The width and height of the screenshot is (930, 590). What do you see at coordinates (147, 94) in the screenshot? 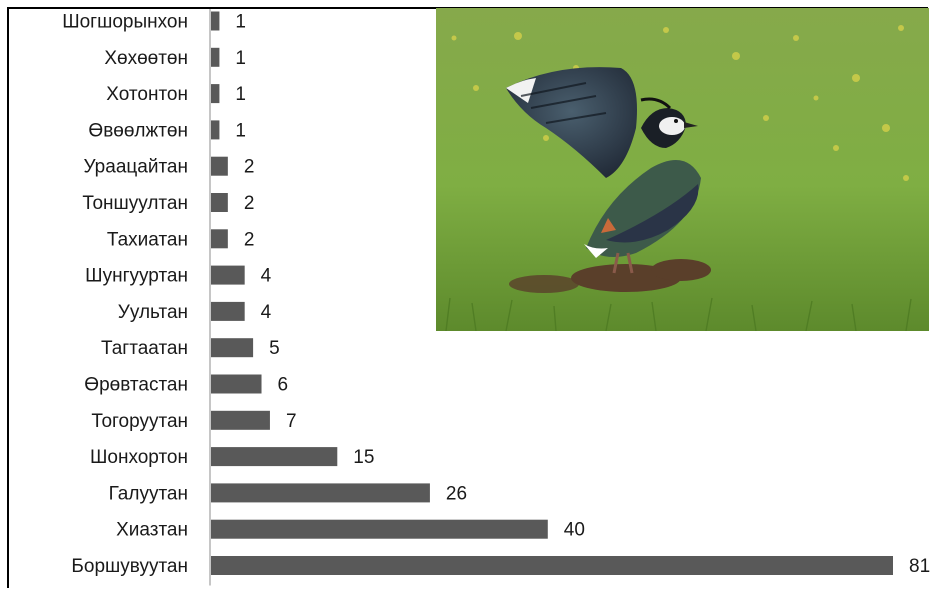
I see `category-label: Хотонтон` at bounding box center [147, 94].